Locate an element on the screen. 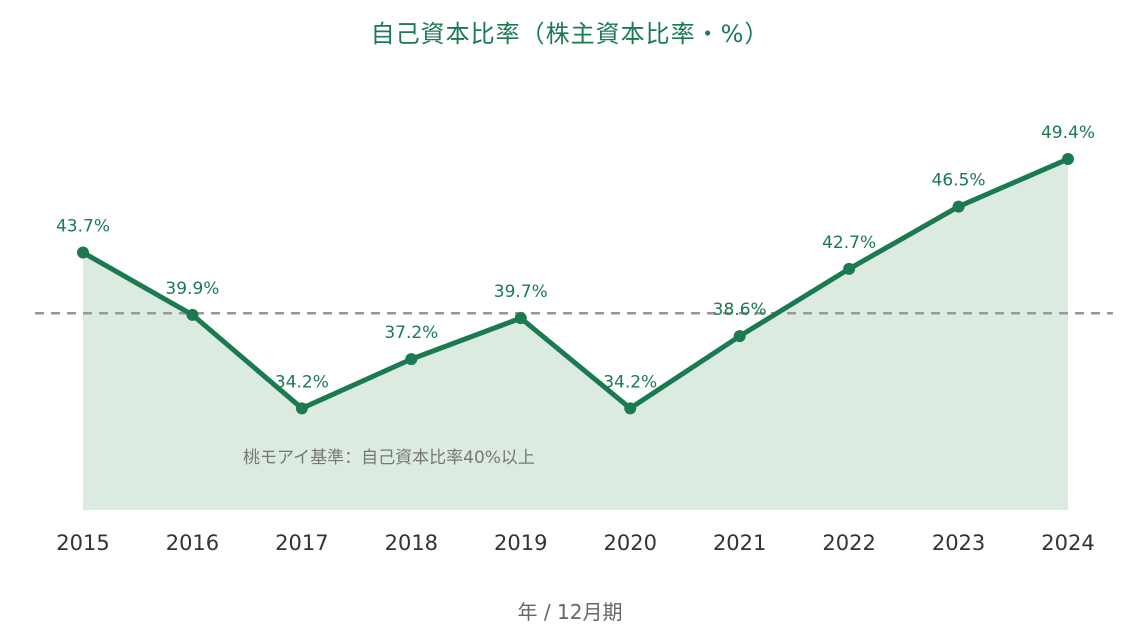  data-label: 39.9% is located at coordinates (192, 289).